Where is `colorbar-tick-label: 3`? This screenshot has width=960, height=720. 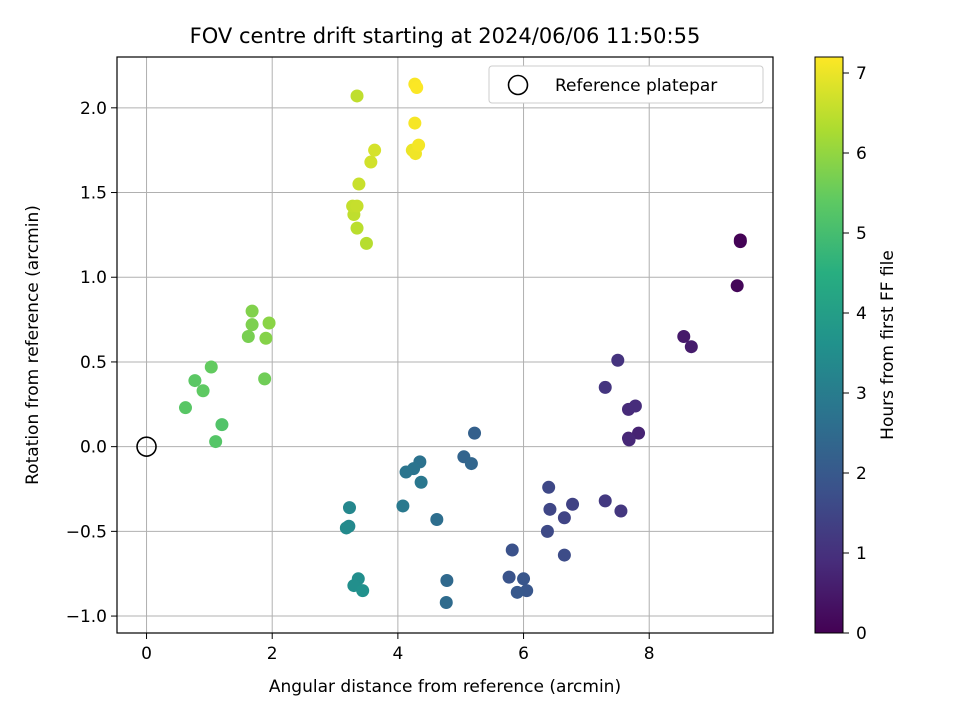 colorbar-tick-label: 3 is located at coordinates (861, 394).